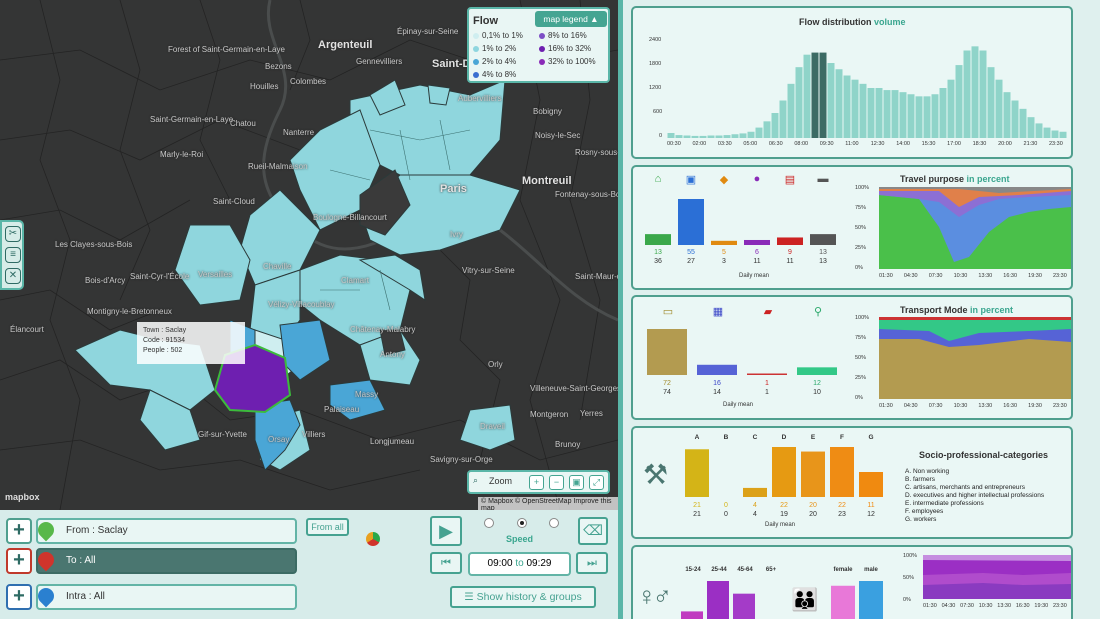  Describe the element at coordinates (556, 482) in the screenshot. I see `zoom-out-button: −` at that location.